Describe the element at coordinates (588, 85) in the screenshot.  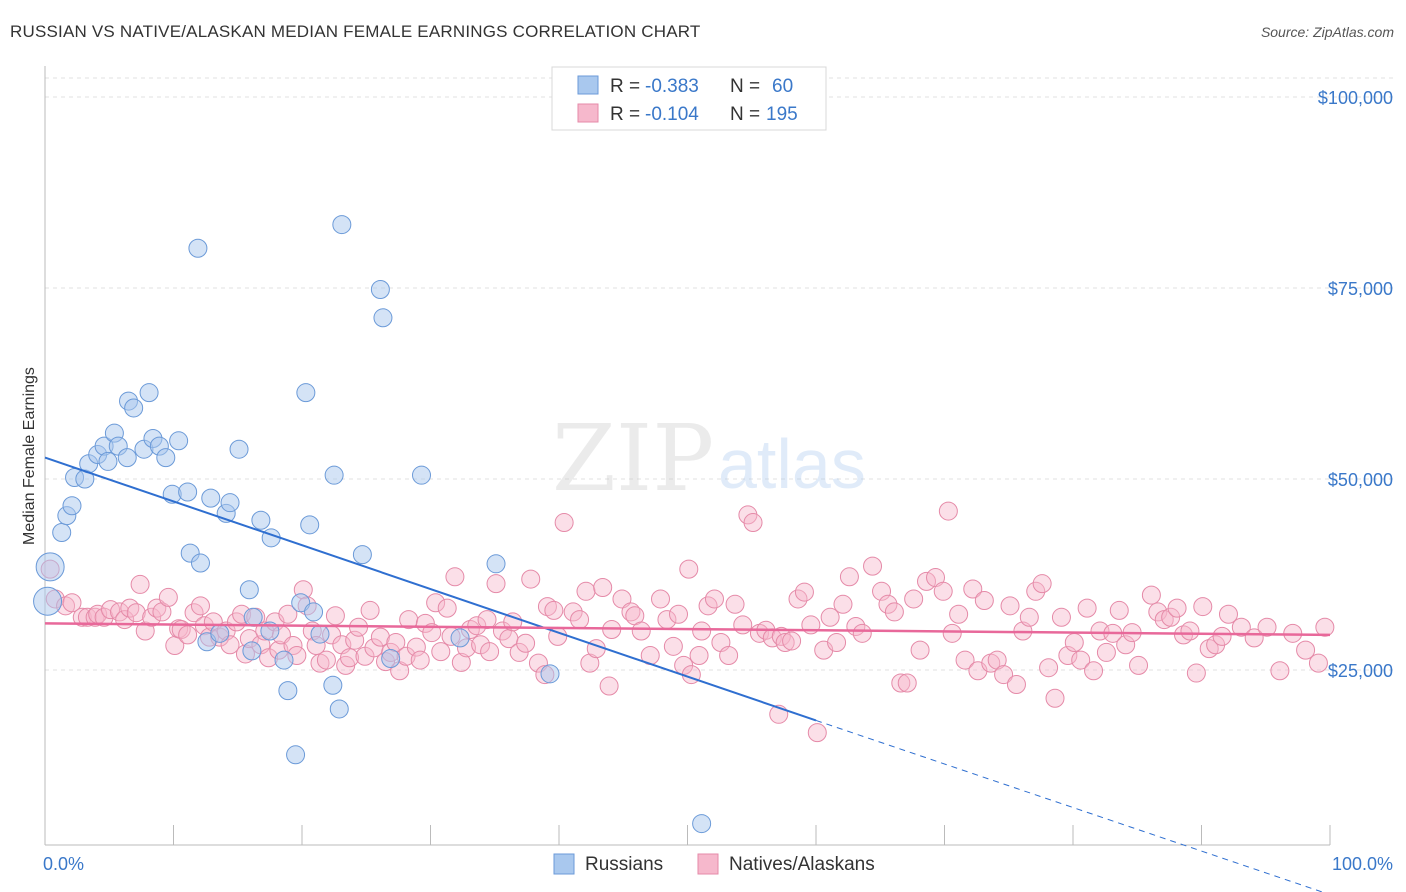
I see `russians-swatch` at that location.